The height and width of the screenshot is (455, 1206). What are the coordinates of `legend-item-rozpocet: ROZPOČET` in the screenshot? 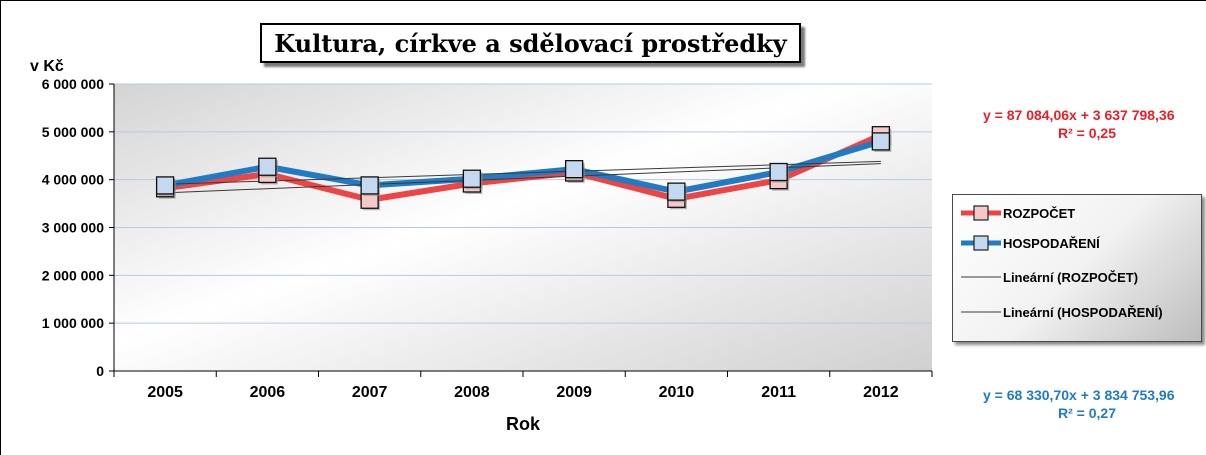 It's located at (1017, 213).